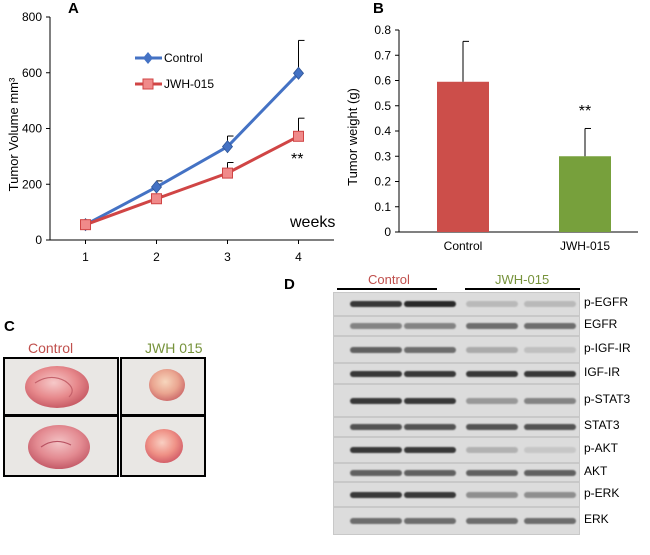 The height and width of the screenshot is (555, 650). I want to click on legend-label: JWH-015, so click(189, 84).